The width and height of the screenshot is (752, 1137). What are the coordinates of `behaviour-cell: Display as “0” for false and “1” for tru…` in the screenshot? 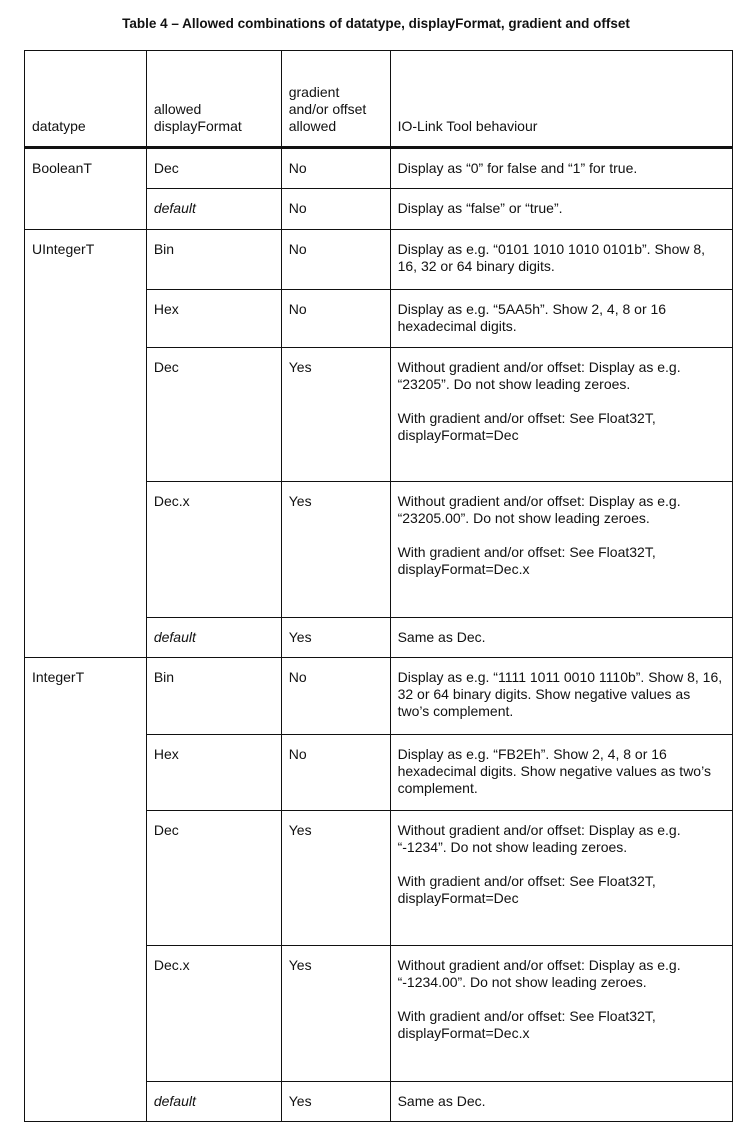 It's located at (561, 168).